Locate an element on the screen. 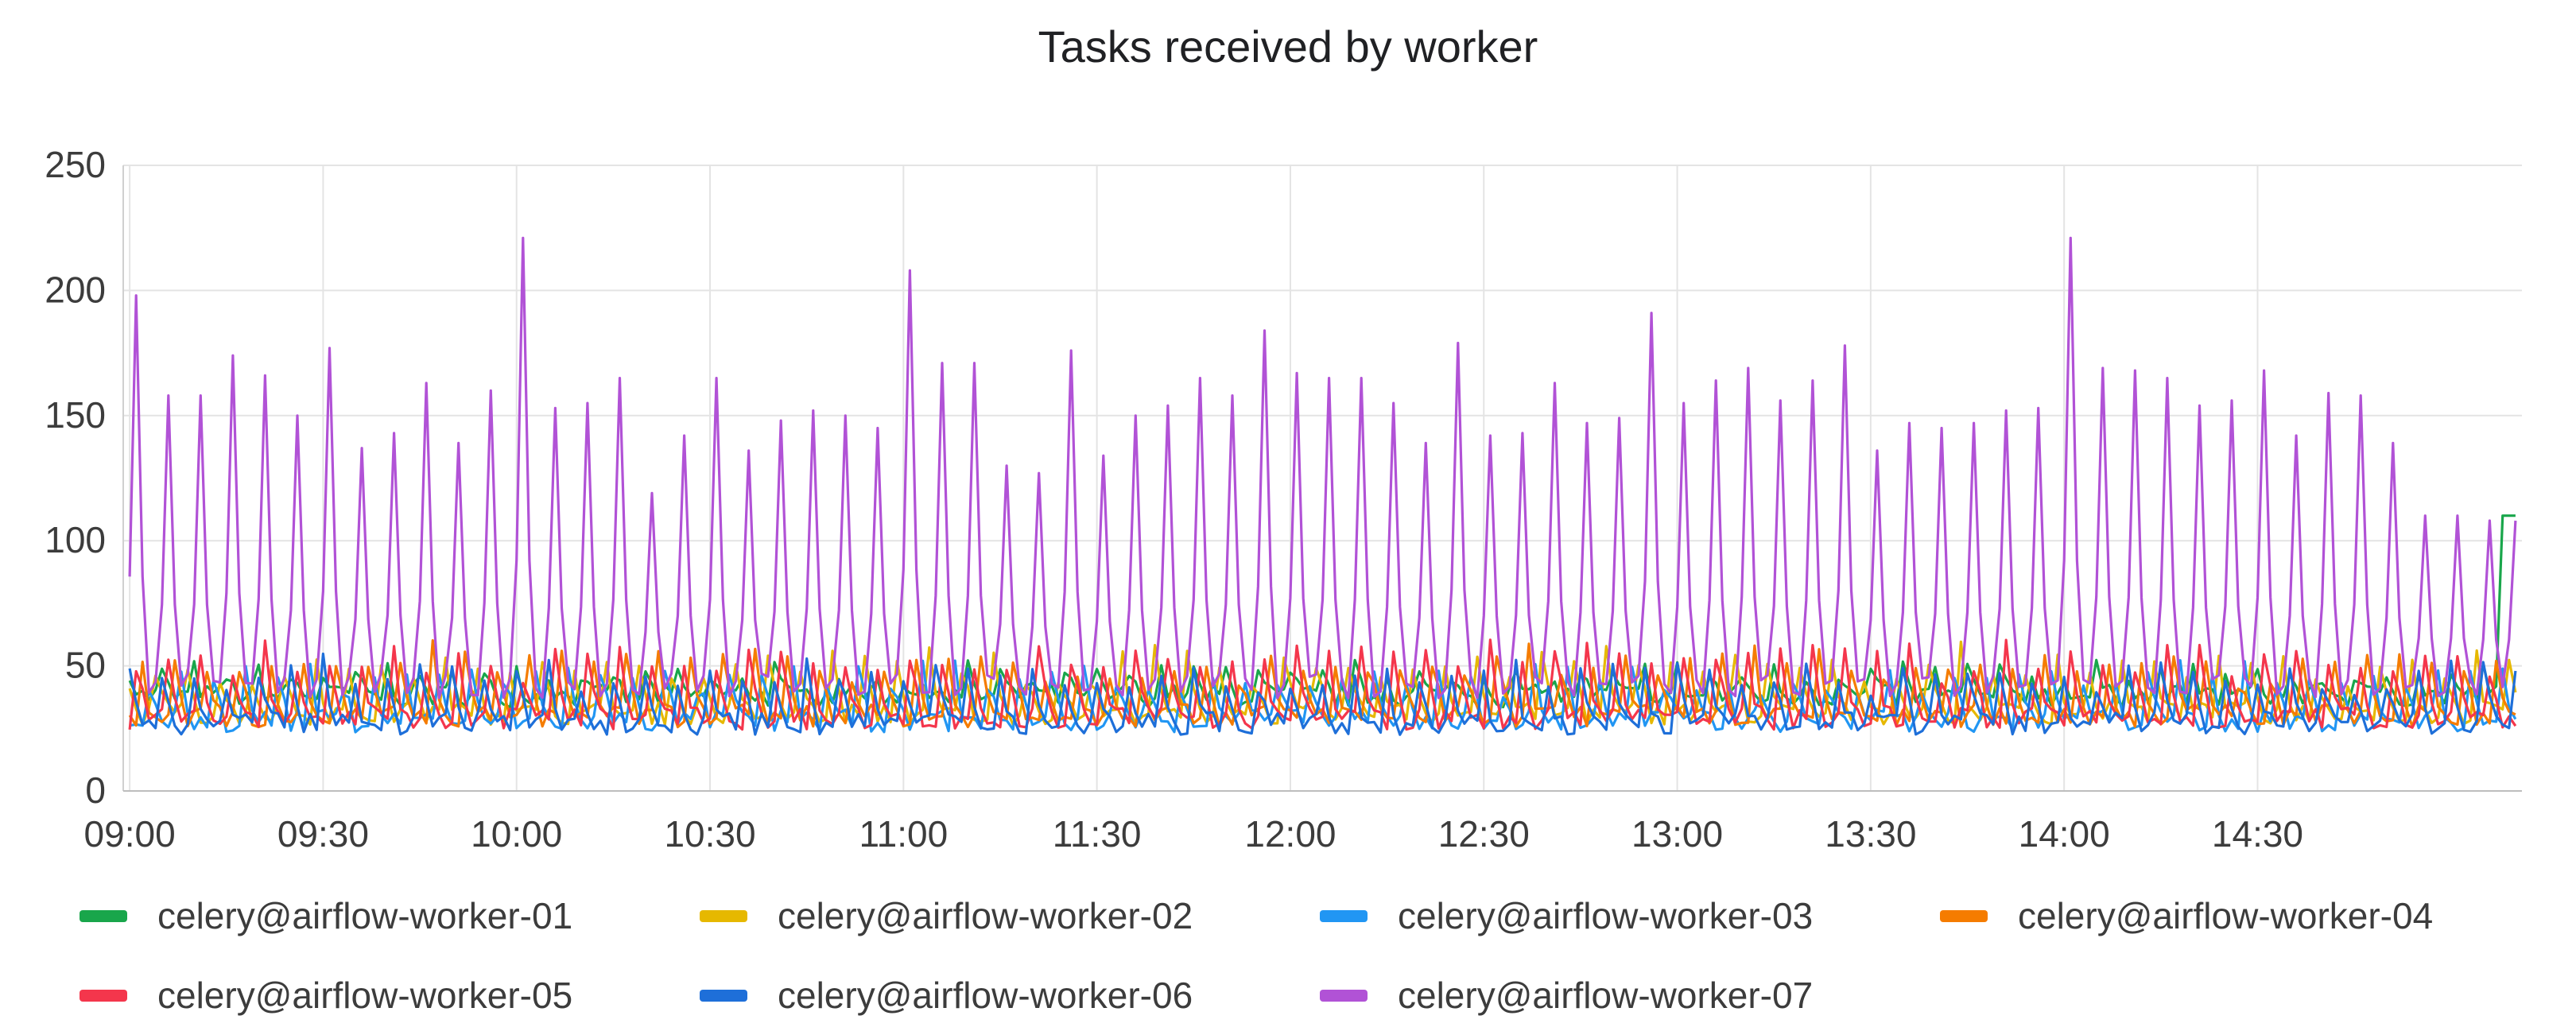  legend-item-worker-01: celery@airflow-worker-01 is located at coordinates (390, 915).